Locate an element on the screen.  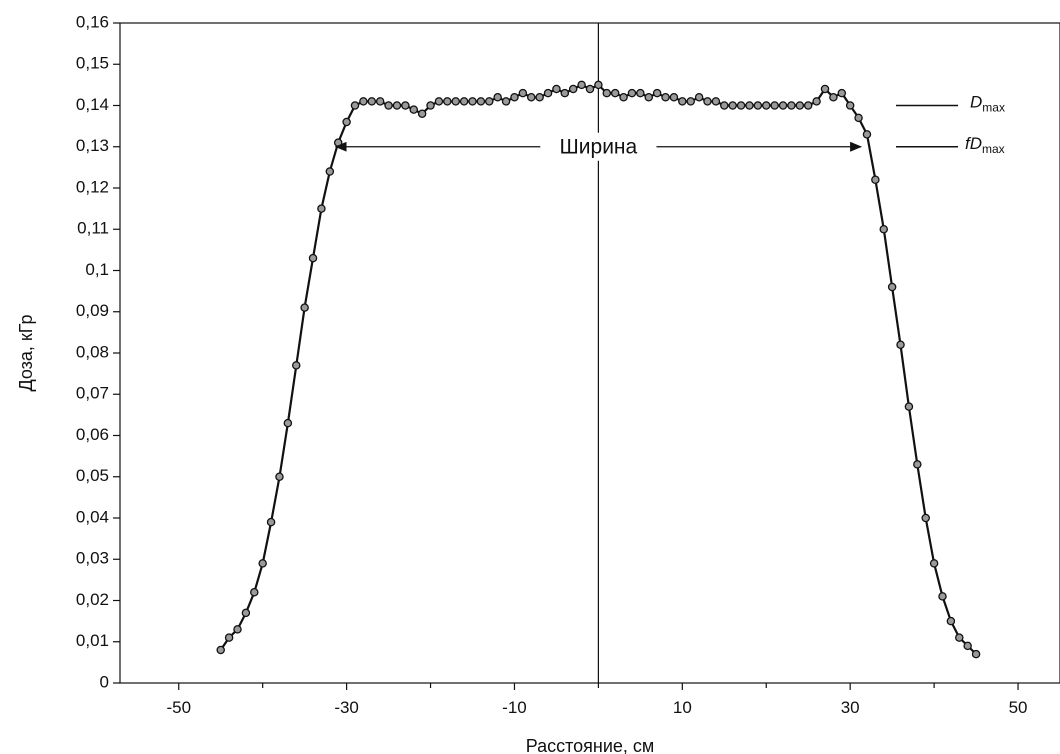
x-tick-label: 10 is located at coordinates (682, 707).